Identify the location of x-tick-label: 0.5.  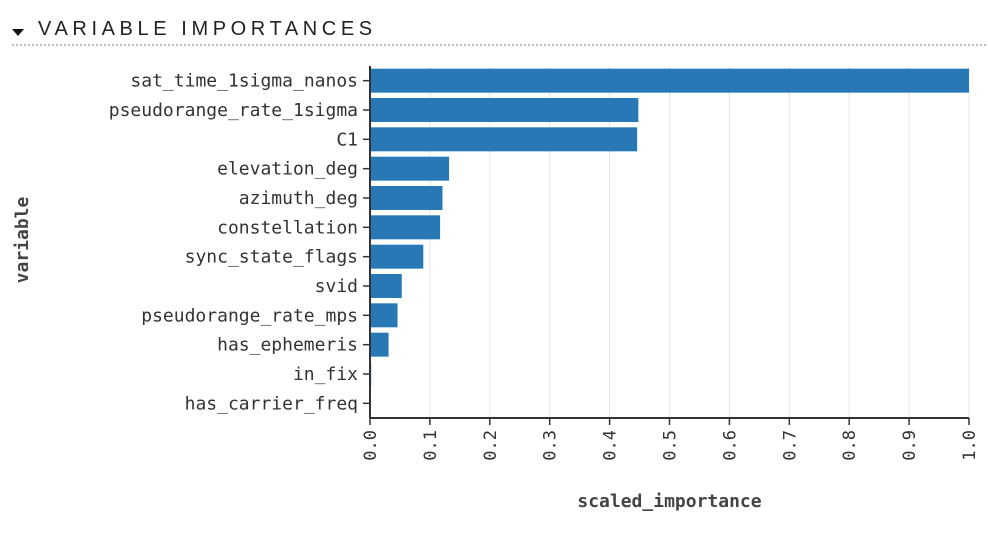
(671, 445).